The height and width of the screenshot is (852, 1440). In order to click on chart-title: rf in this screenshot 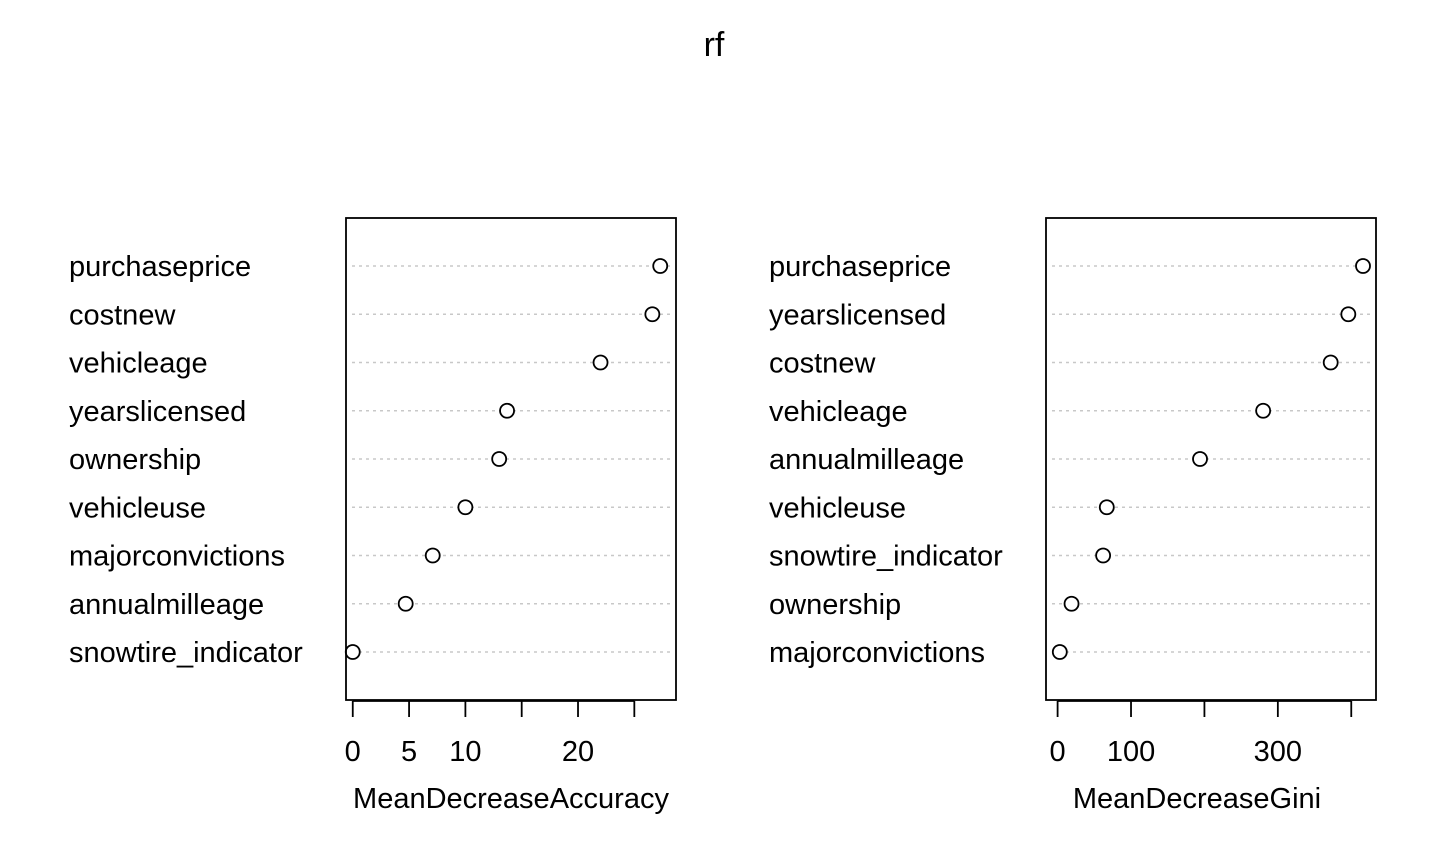, I will do `click(714, 45)`.